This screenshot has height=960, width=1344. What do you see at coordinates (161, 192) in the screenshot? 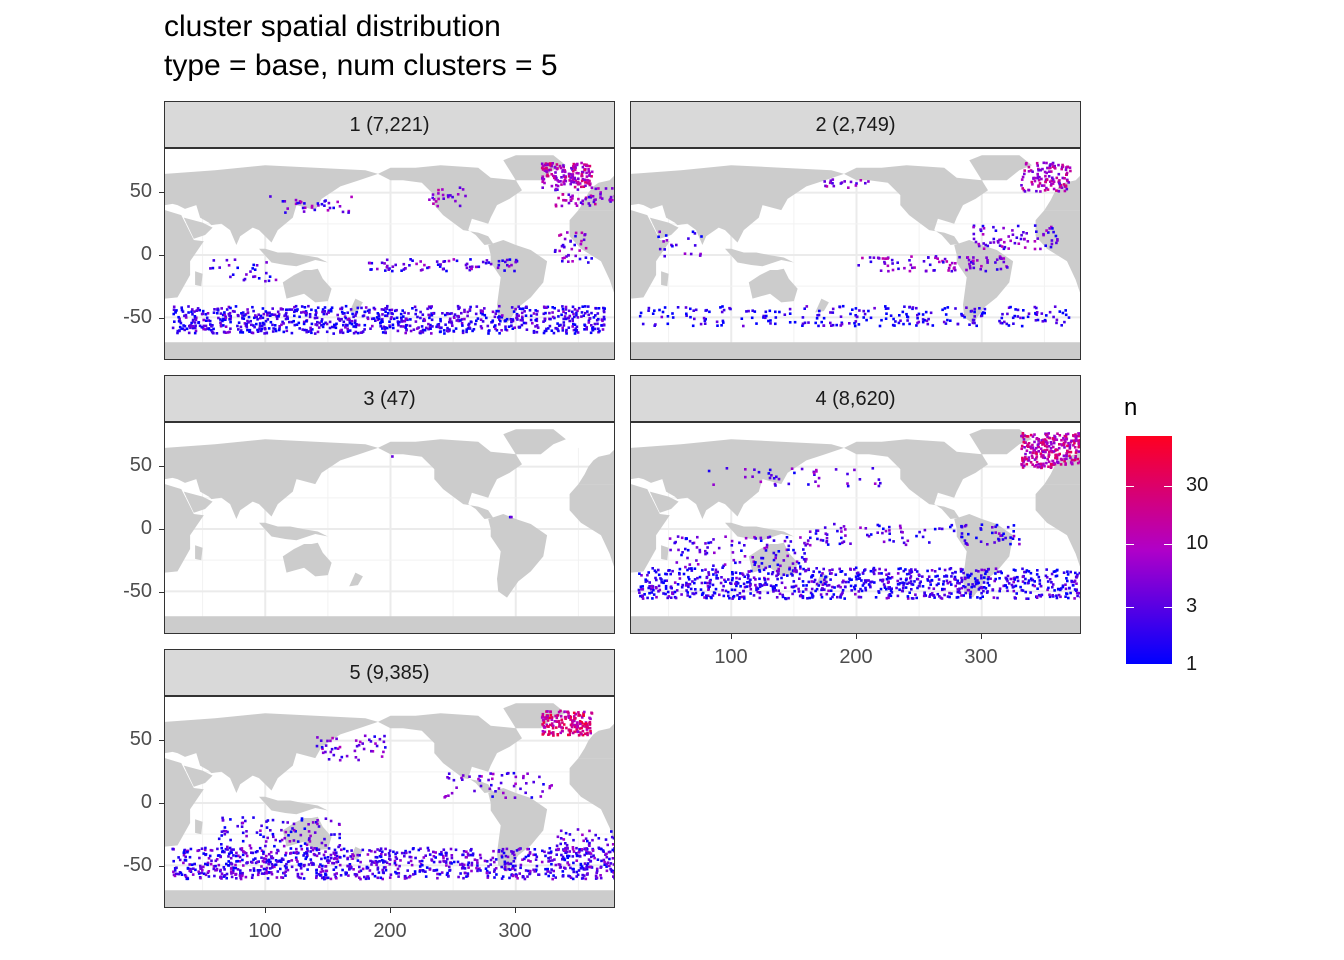
I see `y-tick-mark` at bounding box center [161, 192].